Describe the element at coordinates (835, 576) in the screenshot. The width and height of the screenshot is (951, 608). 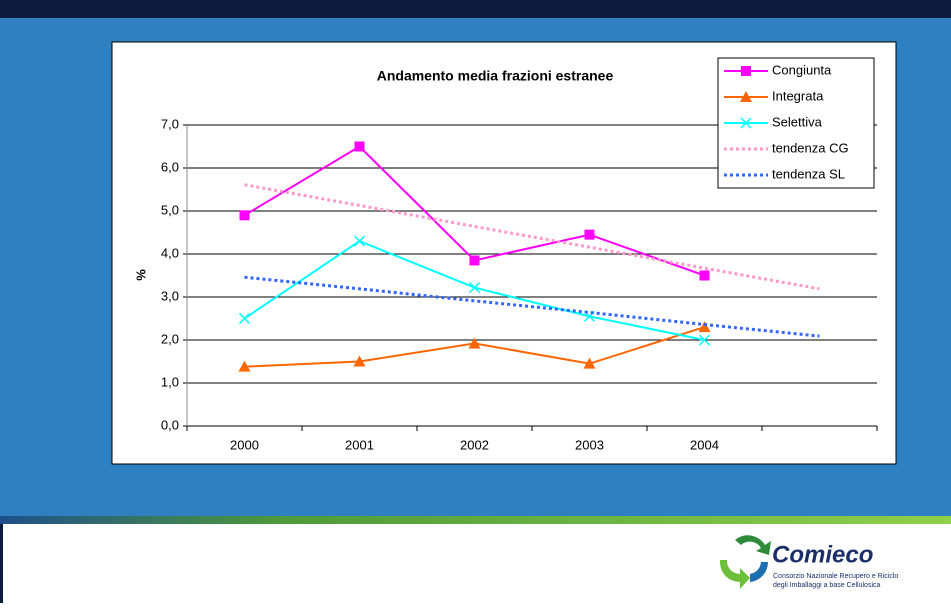
I see `logo-tagline: Consorzio Nazionale Recupero e Riciclo` at that location.